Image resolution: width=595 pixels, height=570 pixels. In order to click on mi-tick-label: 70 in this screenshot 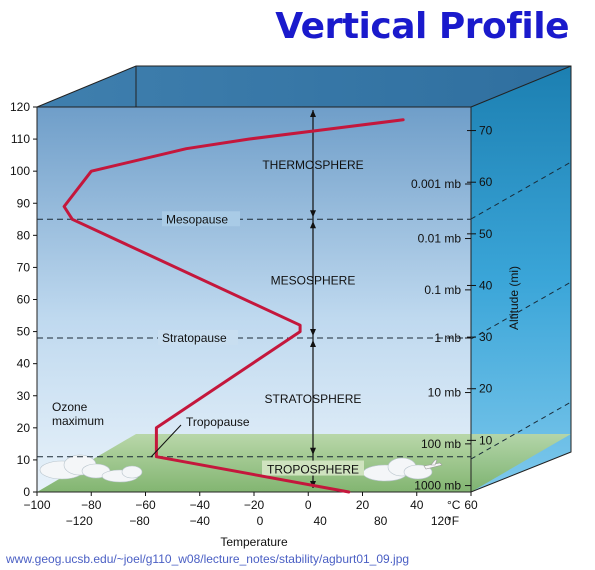, I will do `click(486, 131)`.